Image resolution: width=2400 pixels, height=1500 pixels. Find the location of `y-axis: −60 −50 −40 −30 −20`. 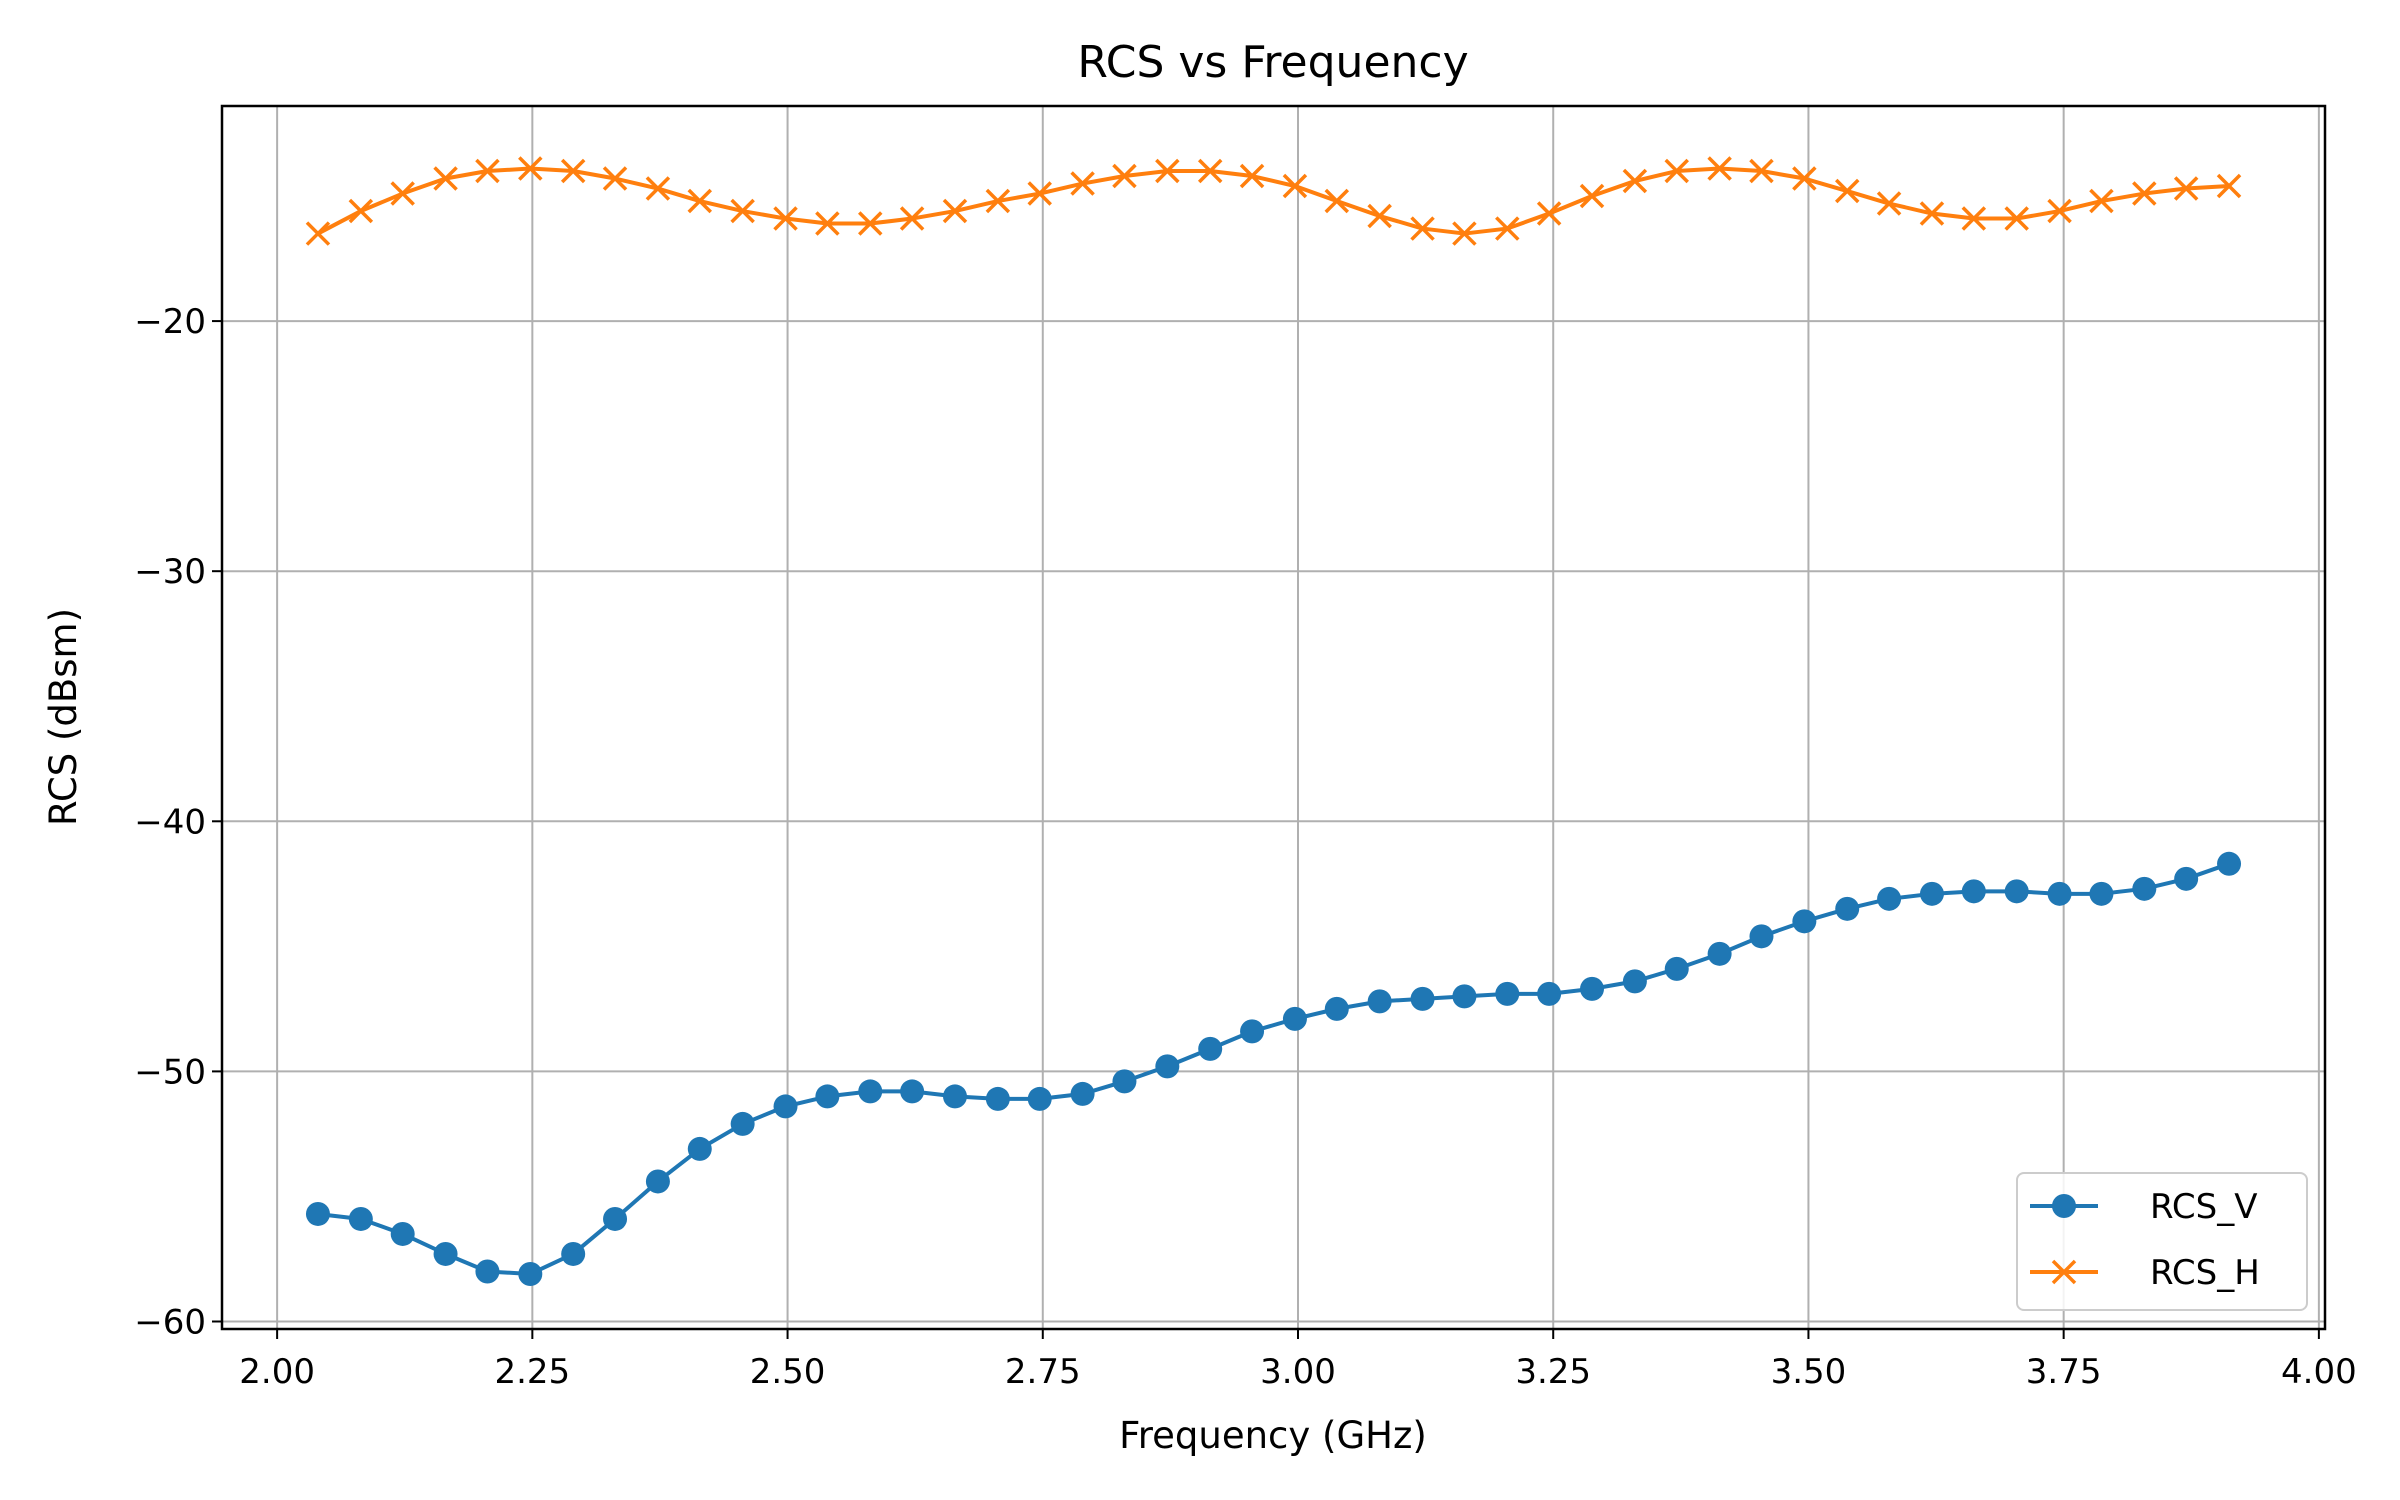

y-axis: −60 −50 −40 −30 −20 is located at coordinates (178, 822).